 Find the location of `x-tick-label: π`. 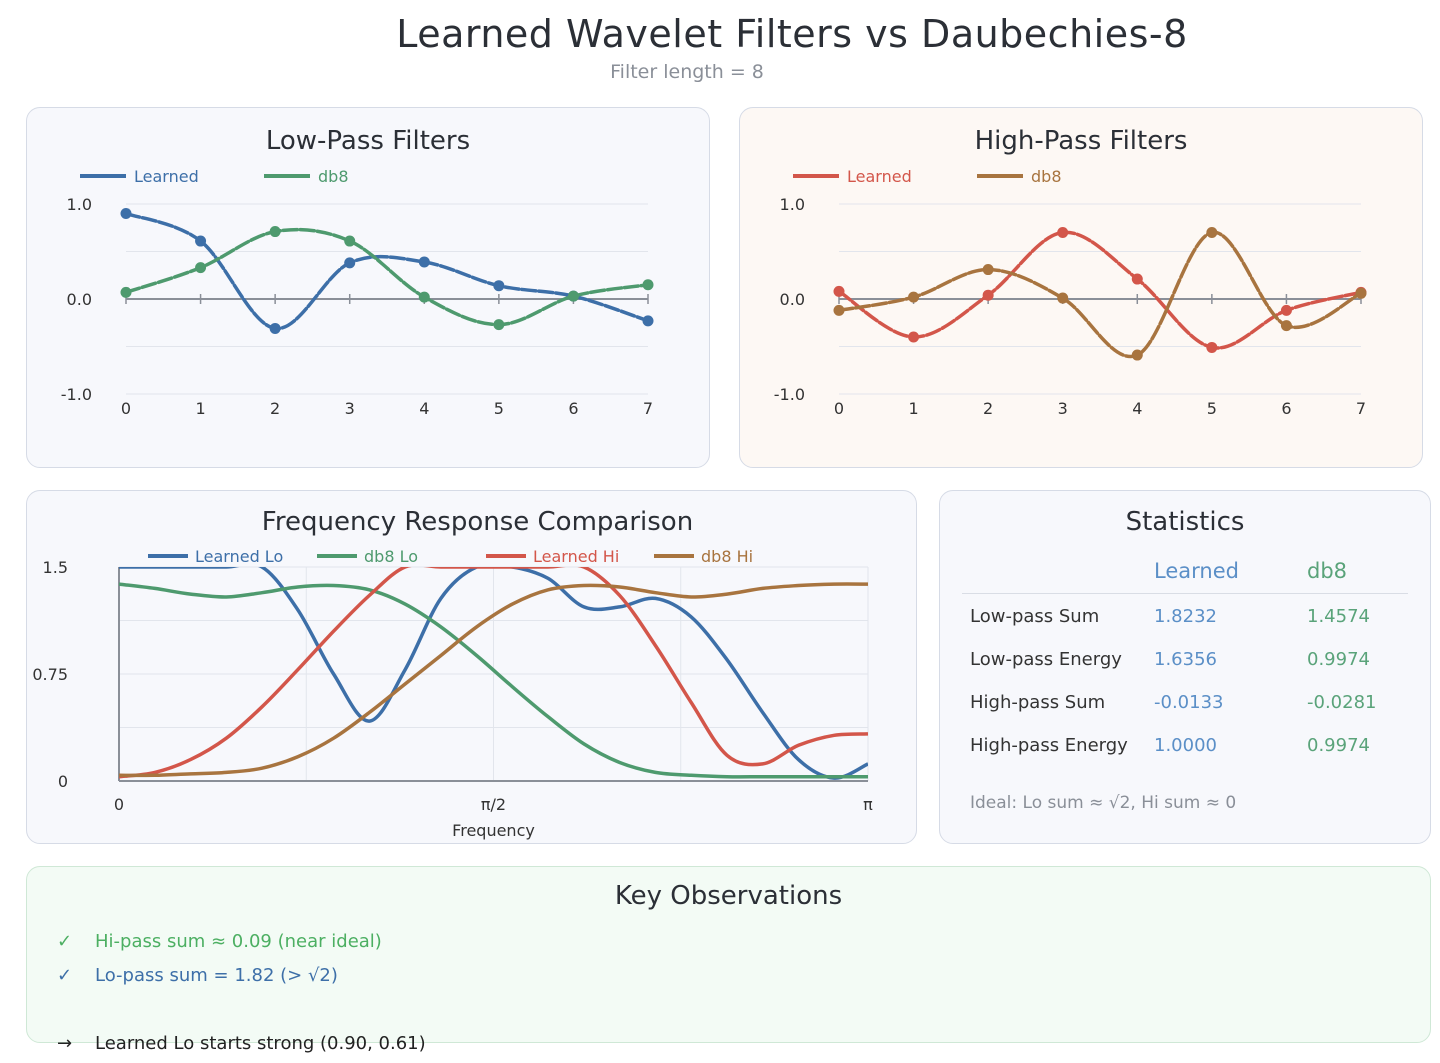

x-tick-label: π is located at coordinates (868, 804).